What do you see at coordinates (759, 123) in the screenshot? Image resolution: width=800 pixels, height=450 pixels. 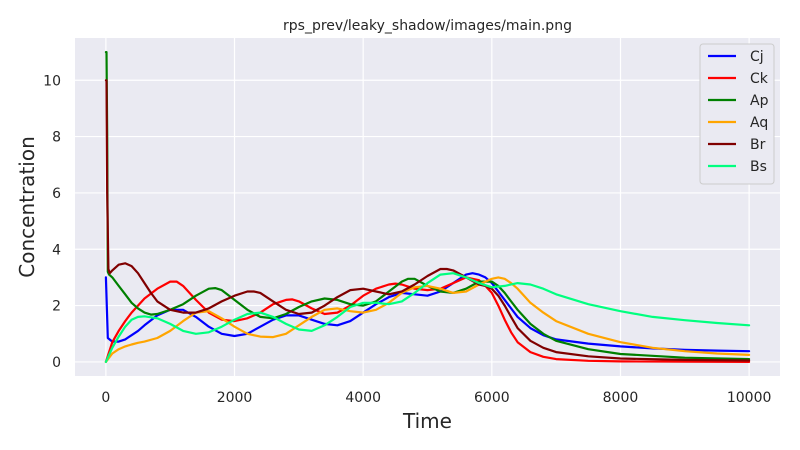 I see `legend-label-aq: Aq` at bounding box center [759, 123].